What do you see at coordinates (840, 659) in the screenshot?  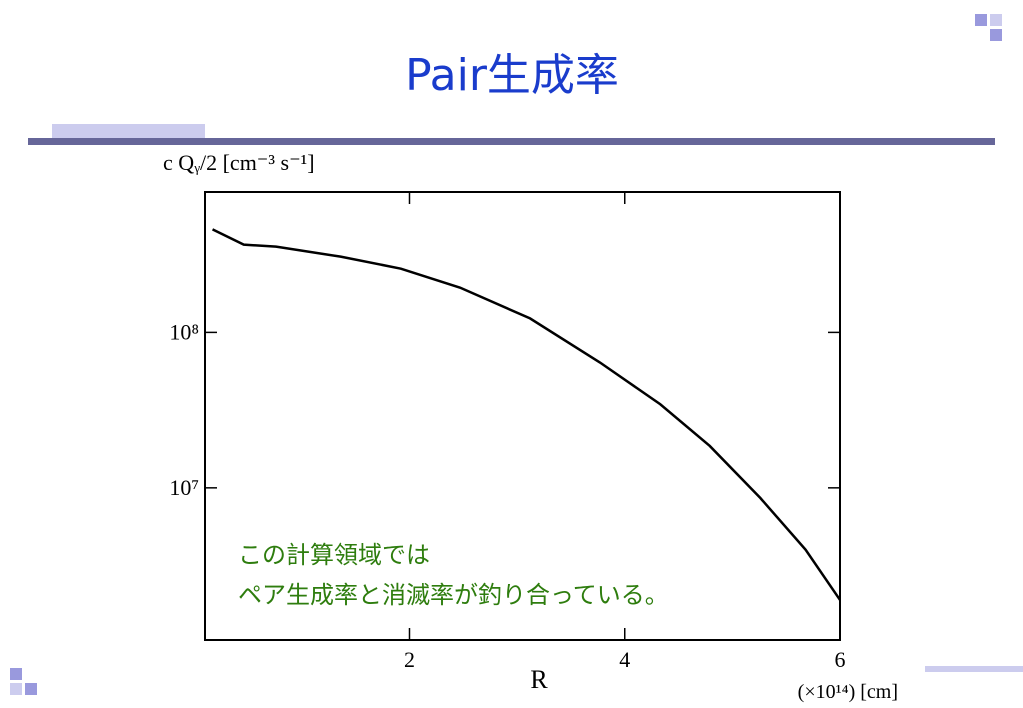 I see `x-tick-label: 6` at bounding box center [840, 659].